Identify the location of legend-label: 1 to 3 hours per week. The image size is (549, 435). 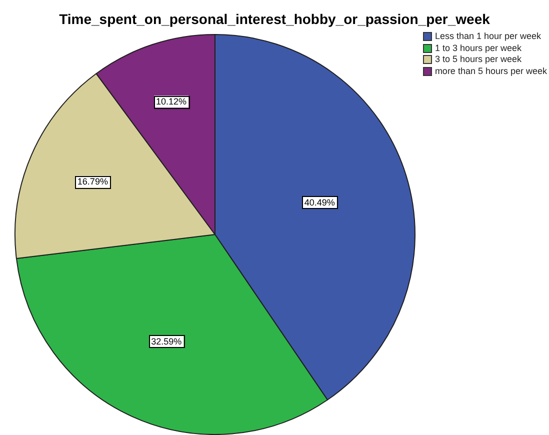
(478, 48).